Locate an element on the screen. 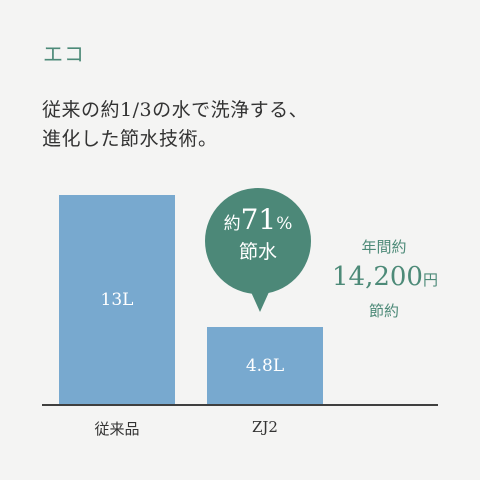  savings-prefix: 約 is located at coordinates (232, 224).